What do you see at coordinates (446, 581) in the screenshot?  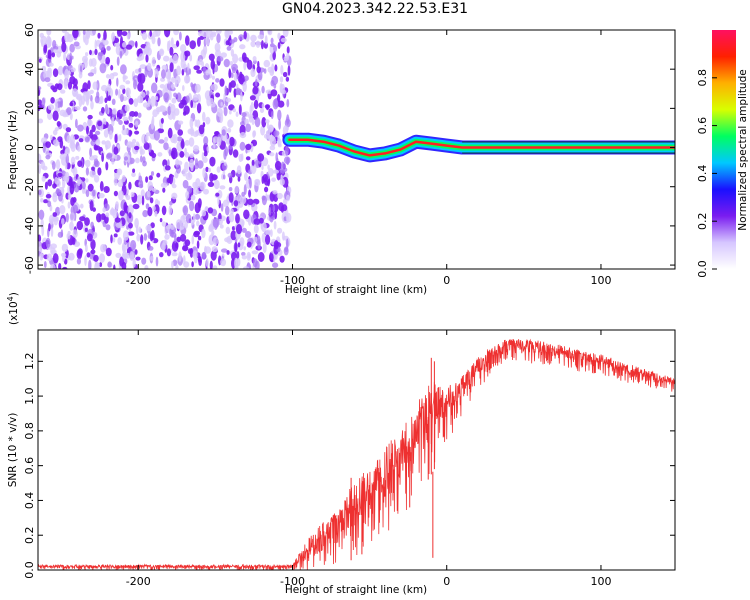 I see `x-tick-label: 0` at bounding box center [446, 581].